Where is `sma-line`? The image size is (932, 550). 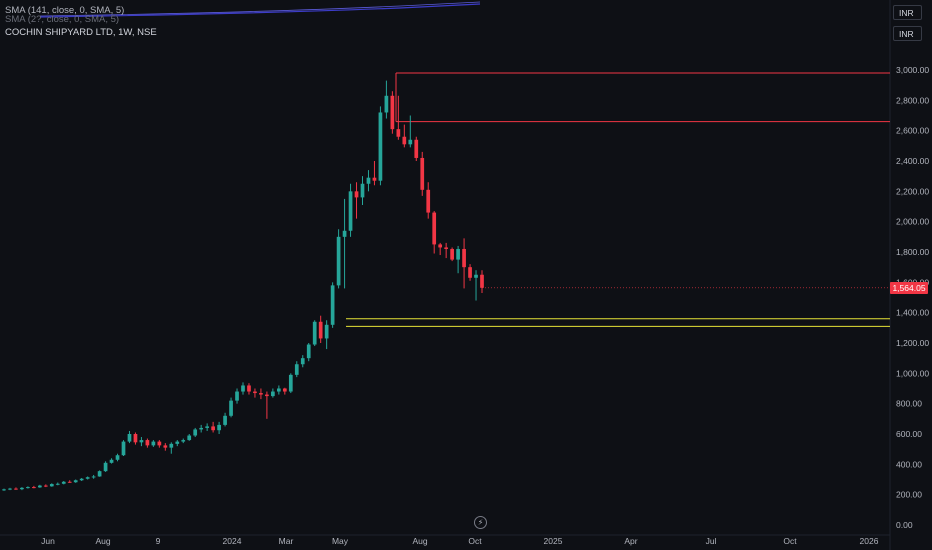
sma-line is located at coordinates (260, 10).